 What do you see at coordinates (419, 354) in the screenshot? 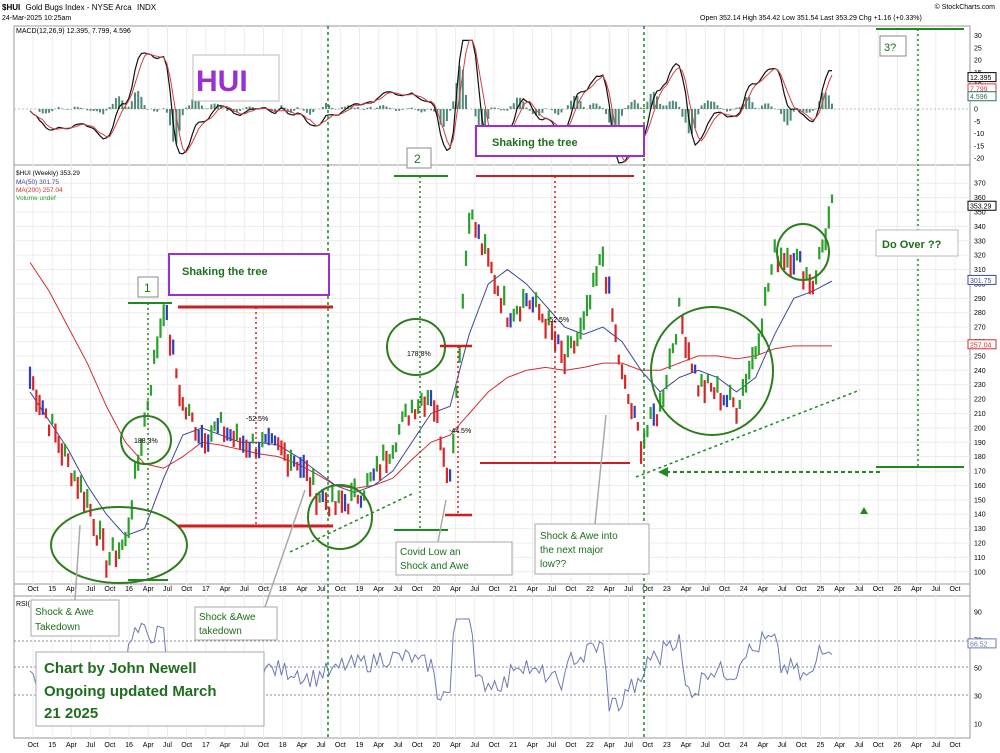
I see `pct-178: 178.8%` at bounding box center [419, 354].